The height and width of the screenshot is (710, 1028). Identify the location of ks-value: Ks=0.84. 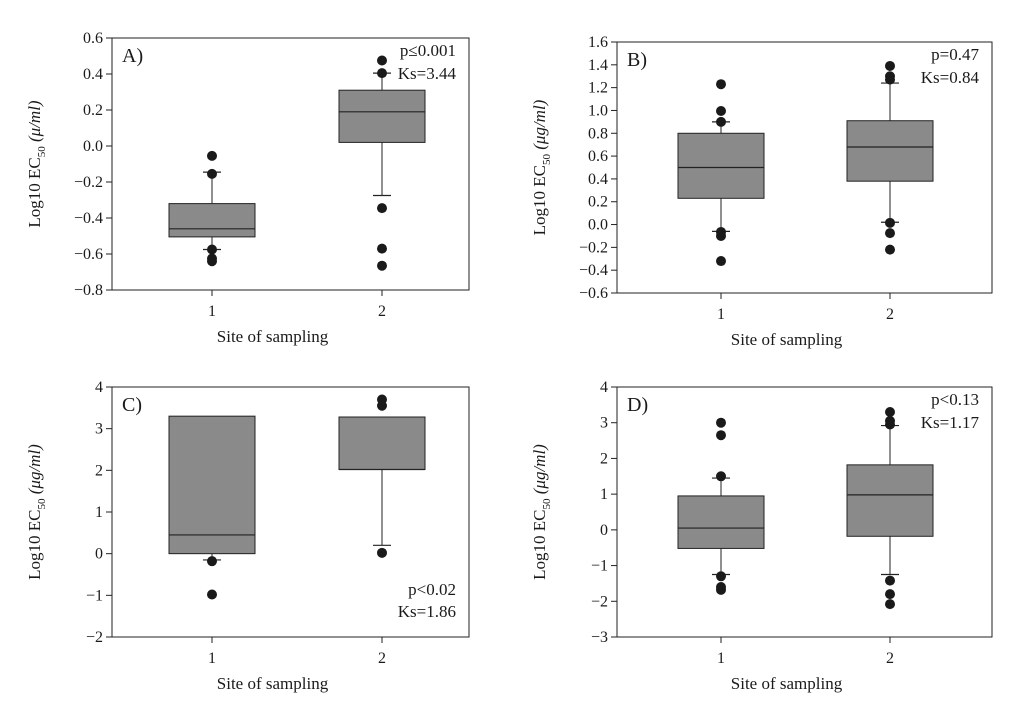
(950, 77).